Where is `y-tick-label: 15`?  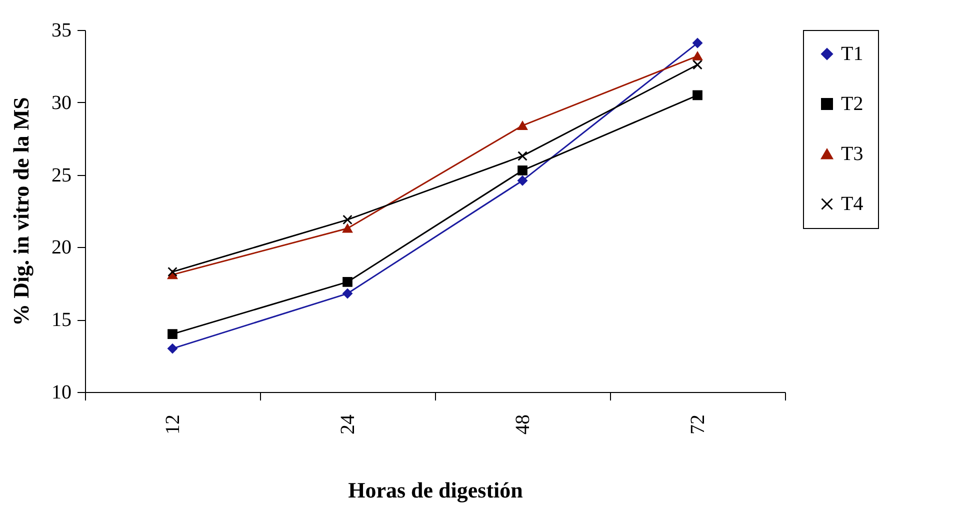 y-tick-label: 15 is located at coordinates (62, 320).